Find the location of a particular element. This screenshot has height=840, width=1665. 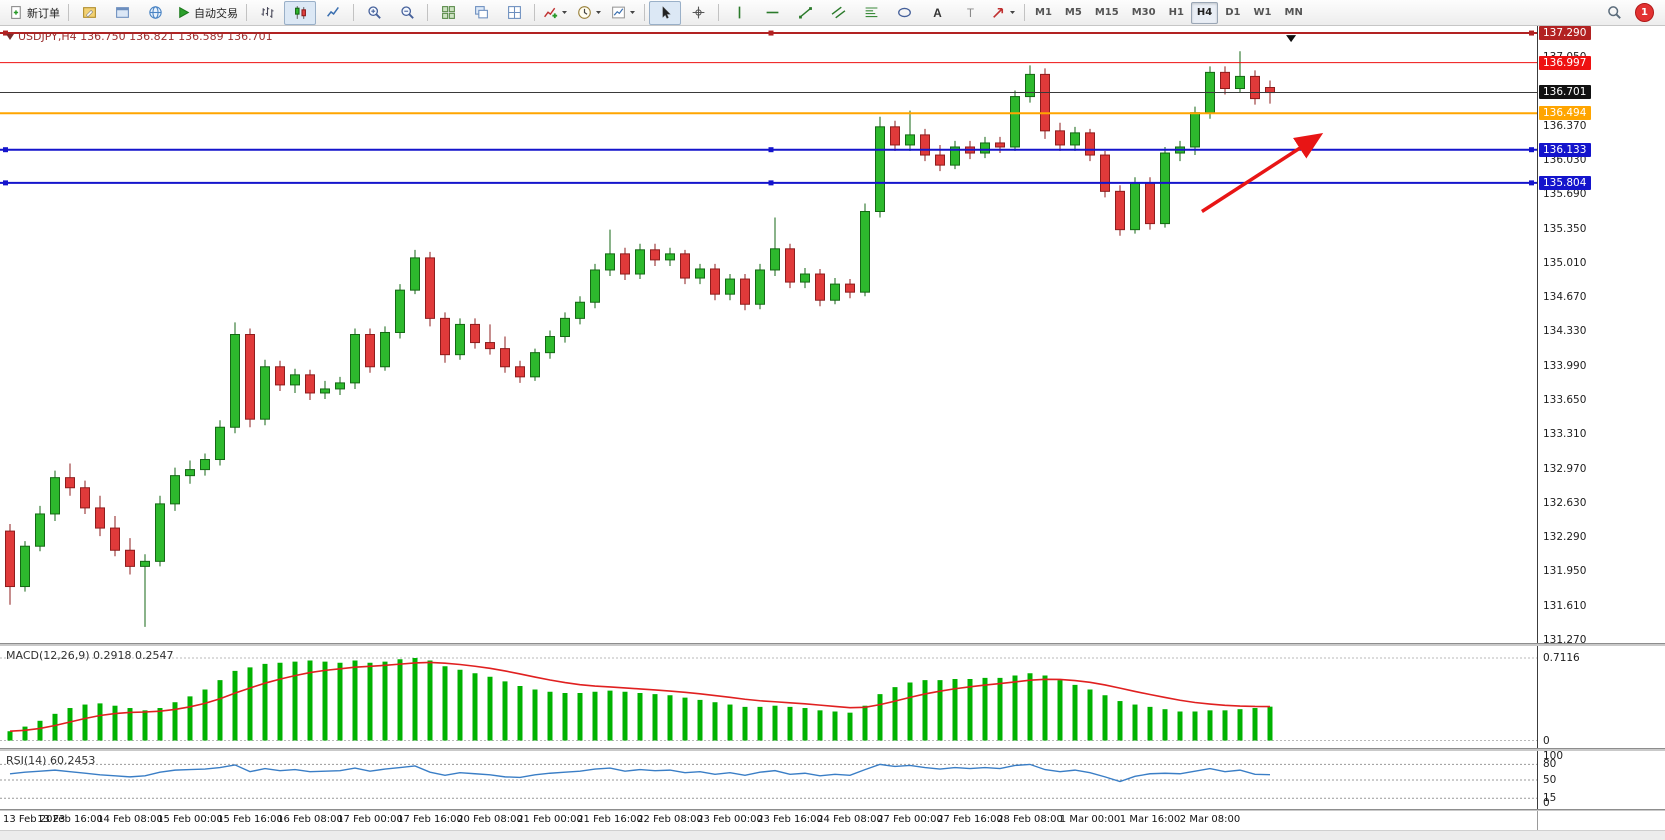

auto-trading-button: 自动交易 is located at coordinates (207, 13).